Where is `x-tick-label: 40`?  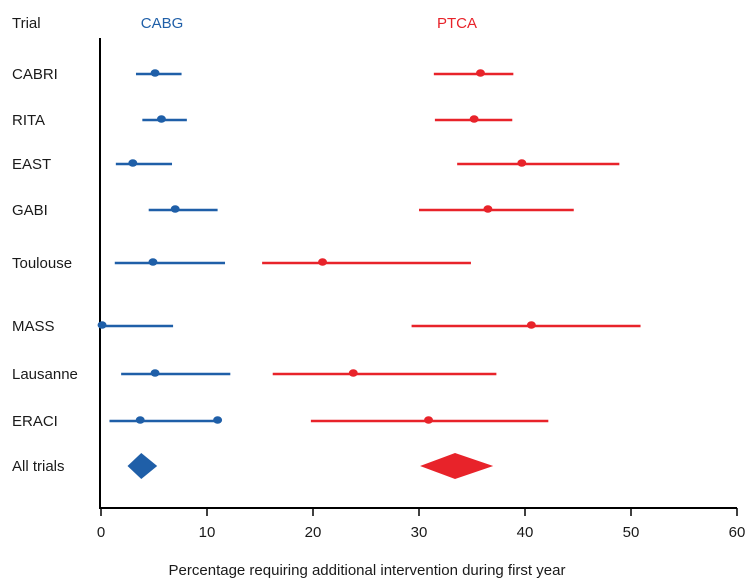 x-tick-label: 40 is located at coordinates (525, 532).